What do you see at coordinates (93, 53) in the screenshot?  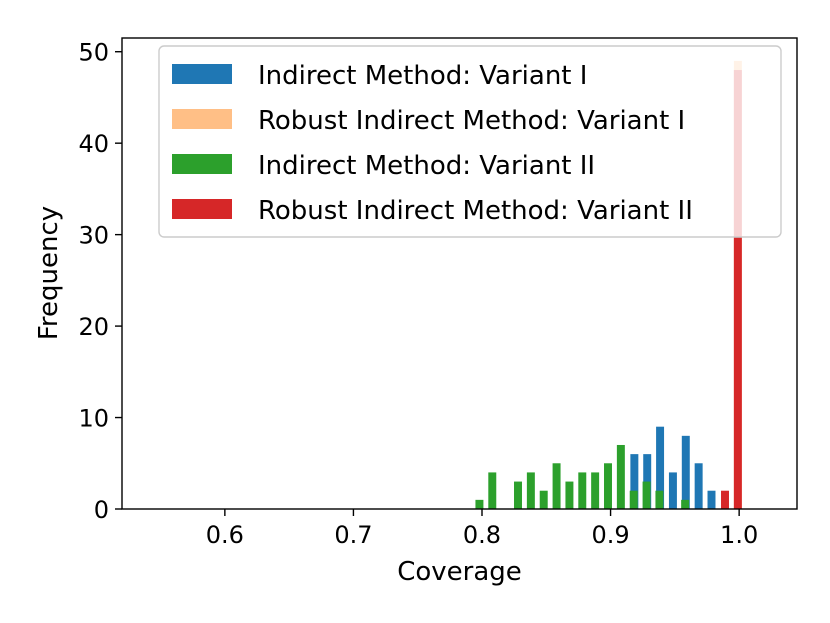 I see `y-tick-label: 50` at bounding box center [93, 53].